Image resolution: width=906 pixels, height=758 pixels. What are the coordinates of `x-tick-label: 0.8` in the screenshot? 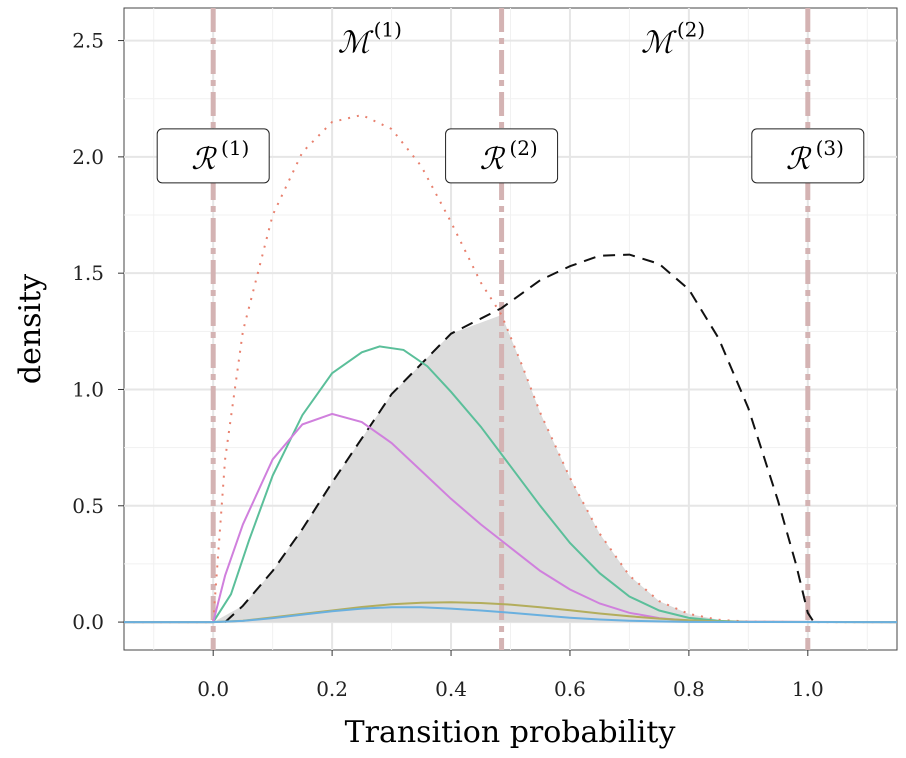 It's located at (689, 689).